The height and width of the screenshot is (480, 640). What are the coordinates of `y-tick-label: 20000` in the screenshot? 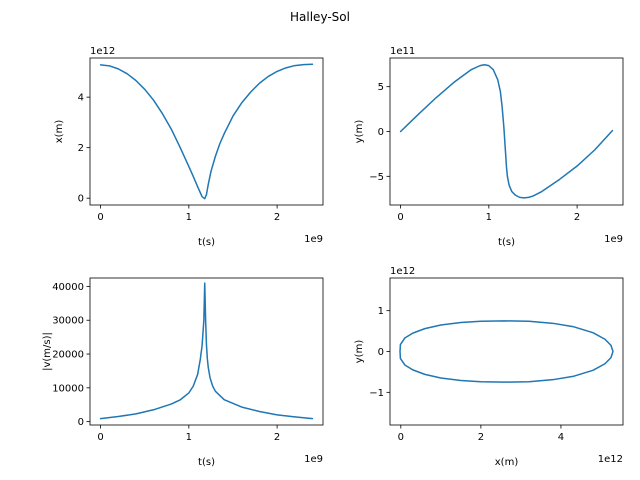 It's located at (68, 355).